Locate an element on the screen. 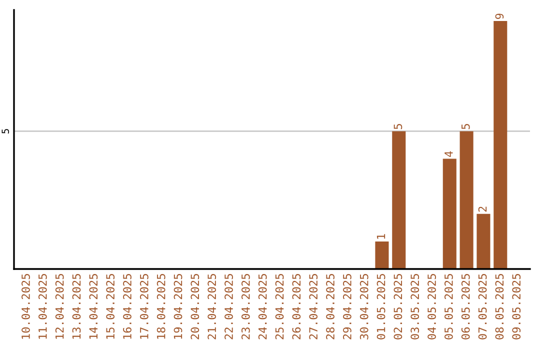 The height and width of the screenshot is (340, 540). x-tick-label: 23.04.2025 is located at coordinates (245, 307).